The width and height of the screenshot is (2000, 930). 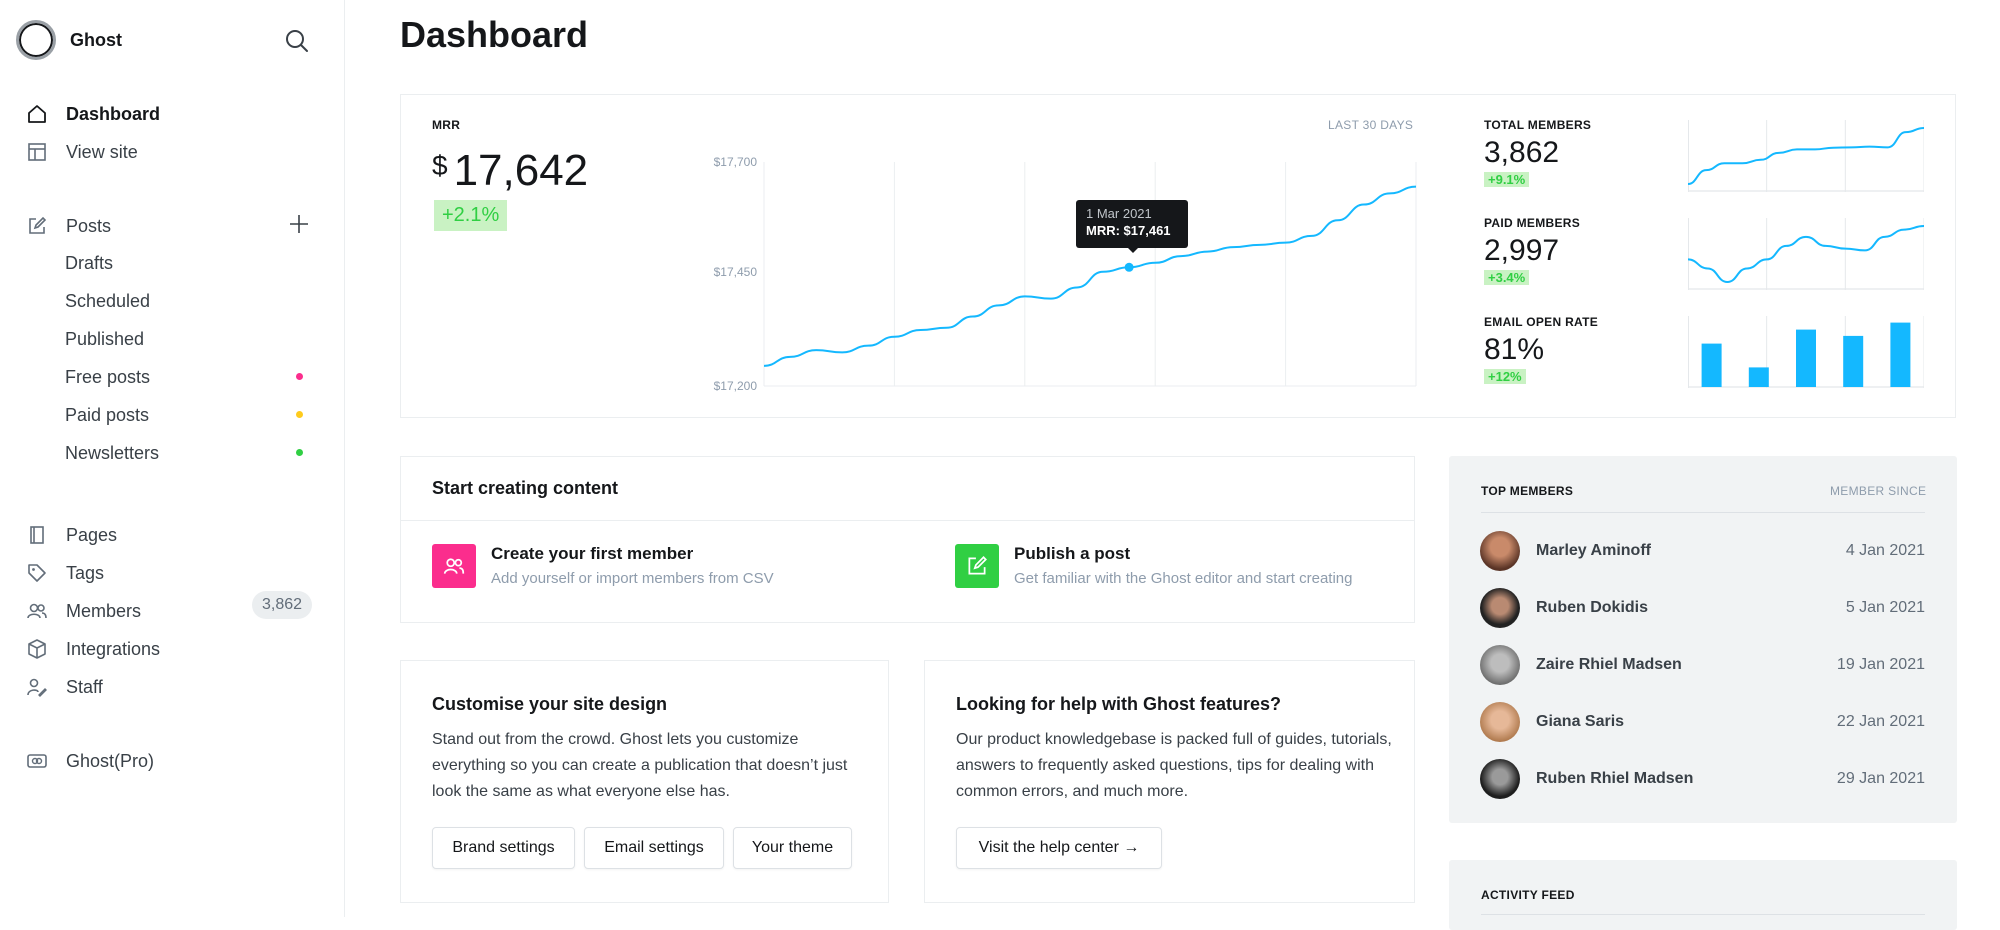 What do you see at coordinates (525, 488) in the screenshot?
I see `start-content-title: Start creating content` at bounding box center [525, 488].